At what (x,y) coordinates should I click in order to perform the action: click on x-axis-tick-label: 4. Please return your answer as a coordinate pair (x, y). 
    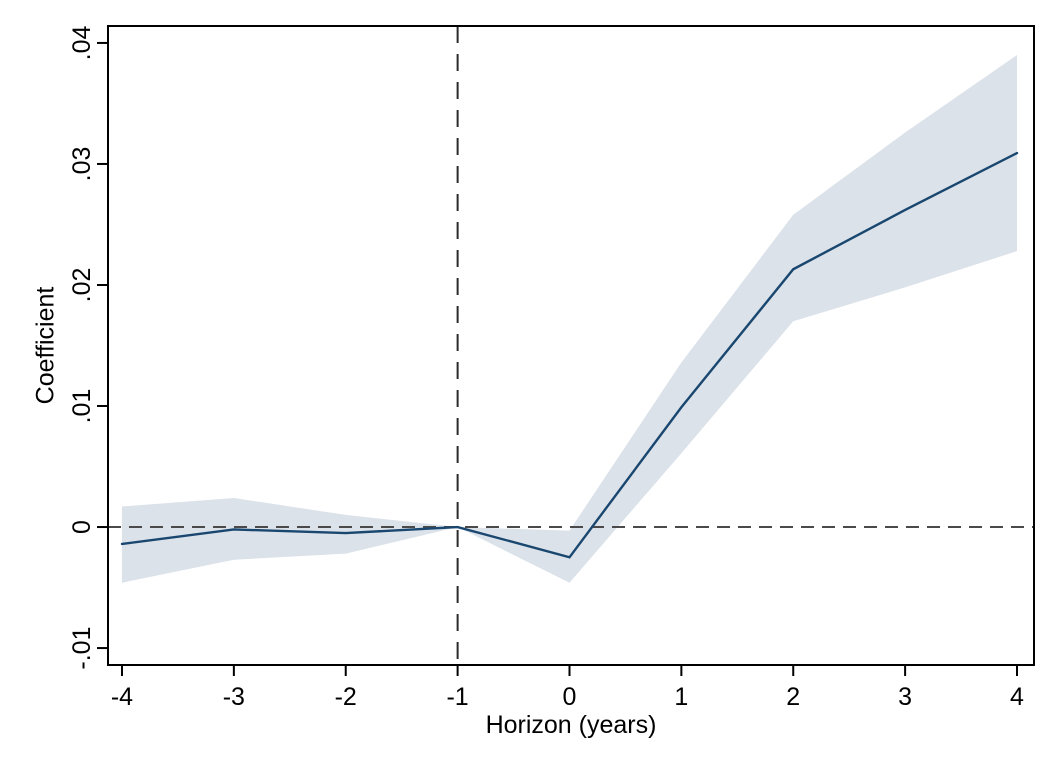
    Looking at the image, I should click on (1017, 697).